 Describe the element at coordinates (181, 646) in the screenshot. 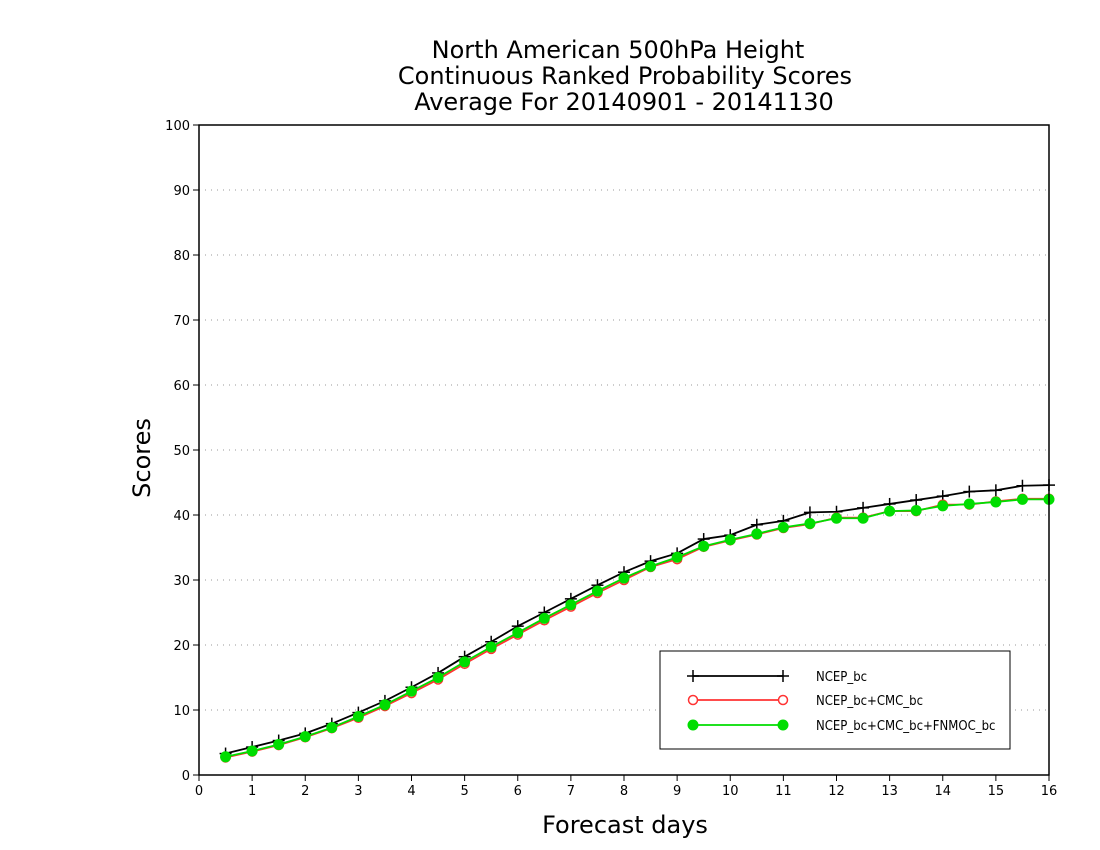

I see `y-tick-label: 20` at that location.